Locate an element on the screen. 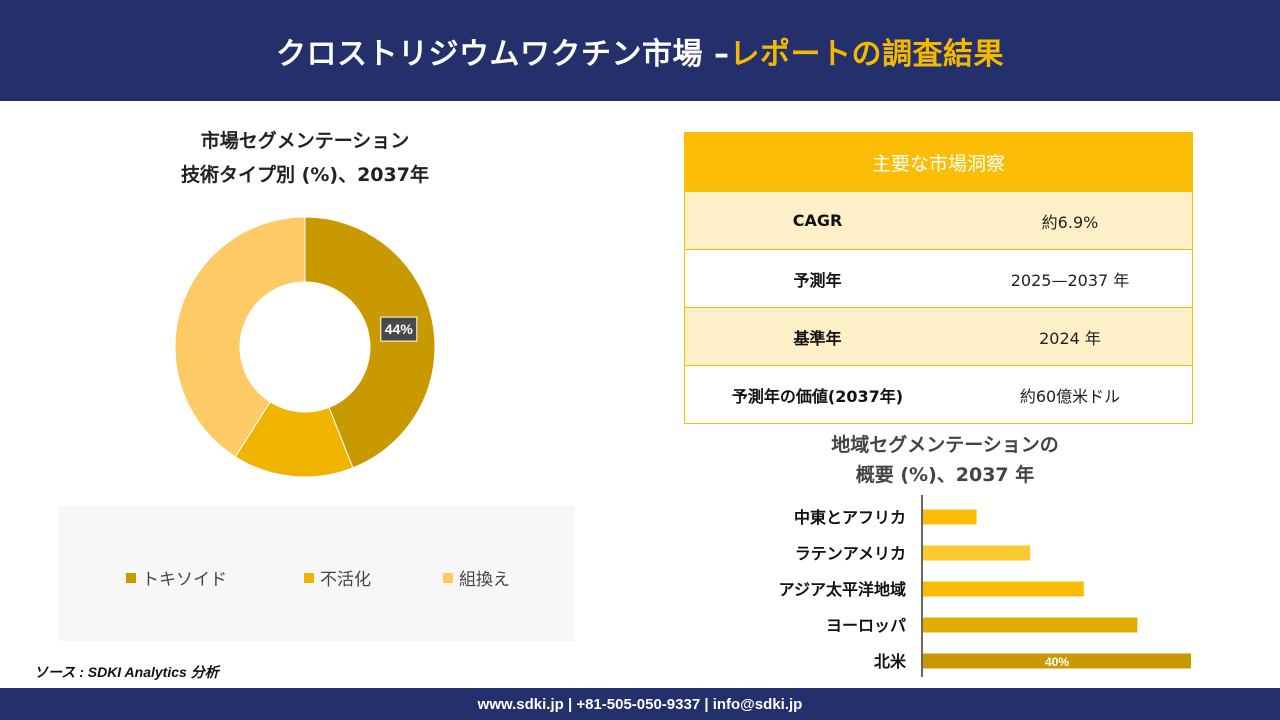 This screenshot has height=720, width=1280. legend-label-recombinant: 組換え is located at coordinates (484, 580).